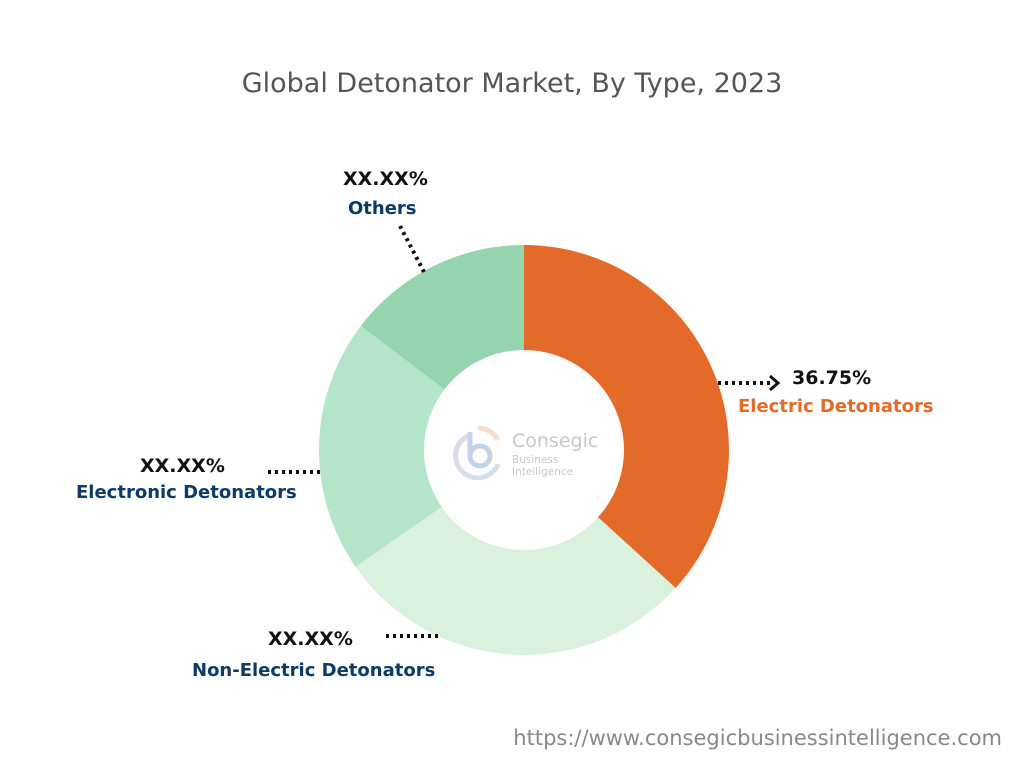  I want to click on chart-title: Global Detonator Market, By Type, 2023, so click(512, 83).